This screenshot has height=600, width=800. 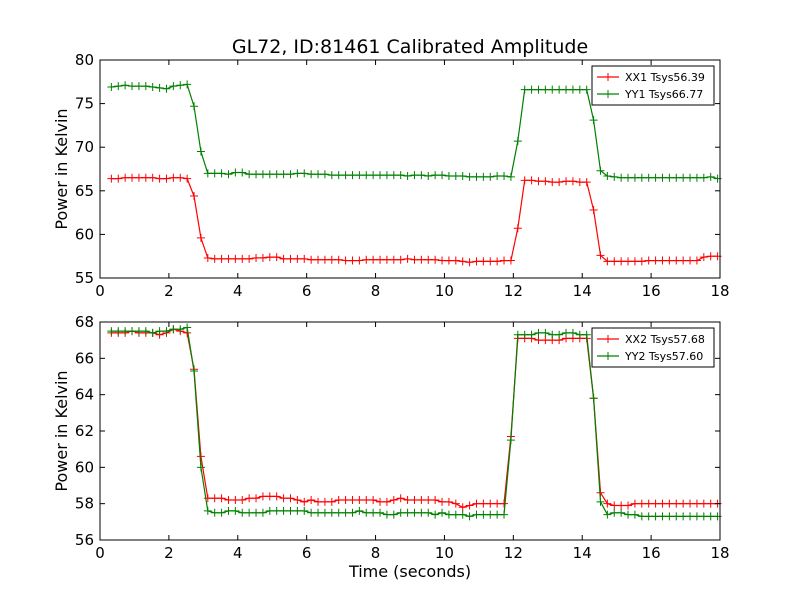 I want to click on x-tick-label: 14, so click(x=582, y=291).